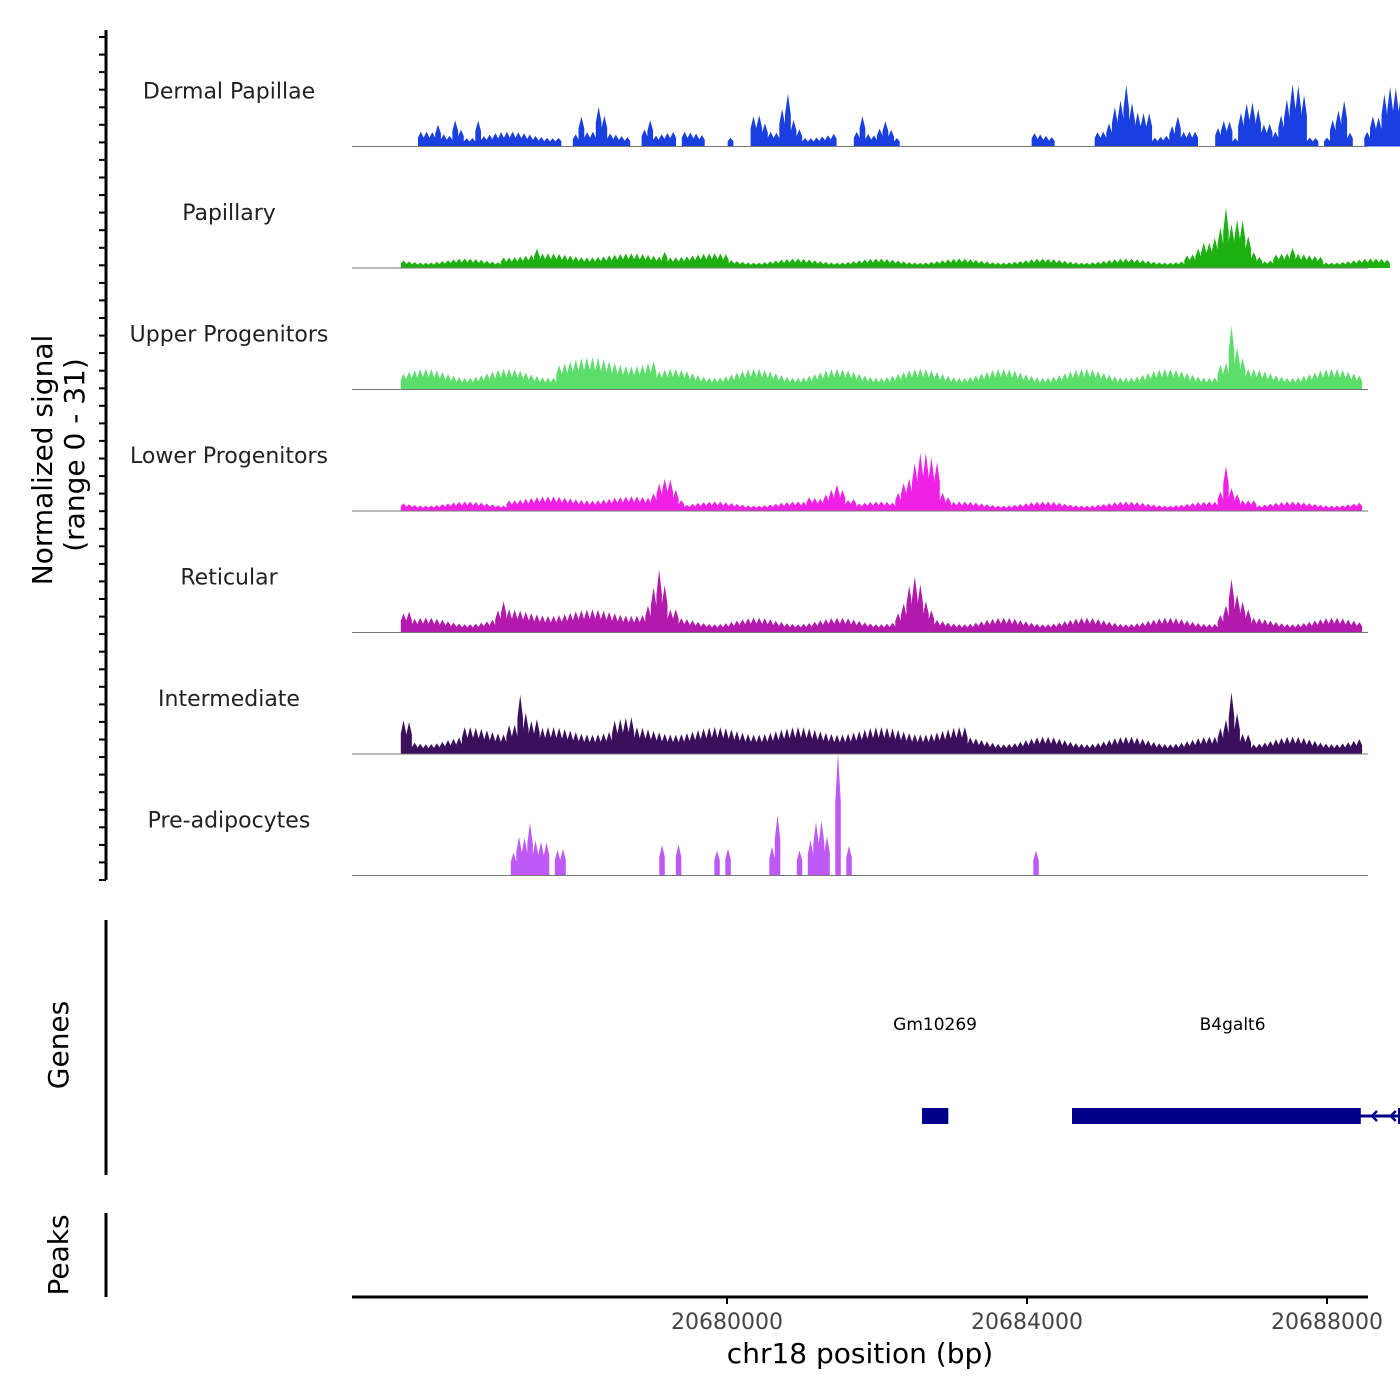  Describe the element at coordinates (900, 358) in the screenshot. I see `coverage-area-upper-progenitors` at that location.